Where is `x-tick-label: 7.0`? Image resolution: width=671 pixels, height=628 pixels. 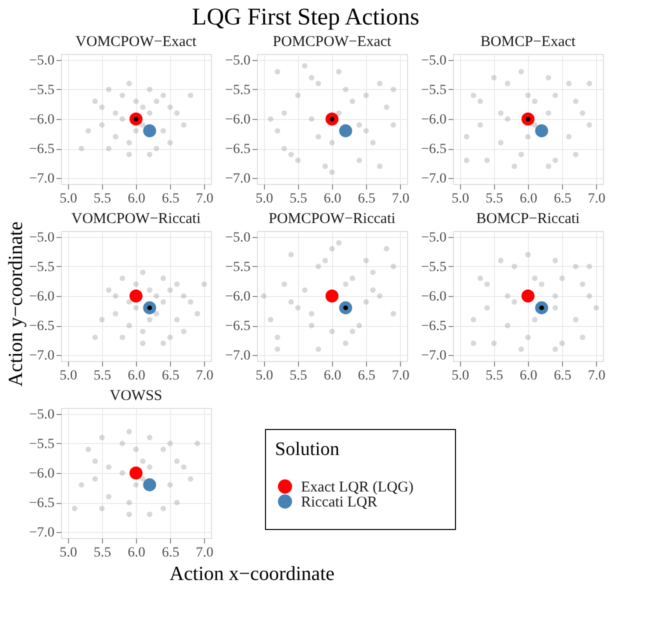 x-tick-label: 7.0 is located at coordinates (597, 199).